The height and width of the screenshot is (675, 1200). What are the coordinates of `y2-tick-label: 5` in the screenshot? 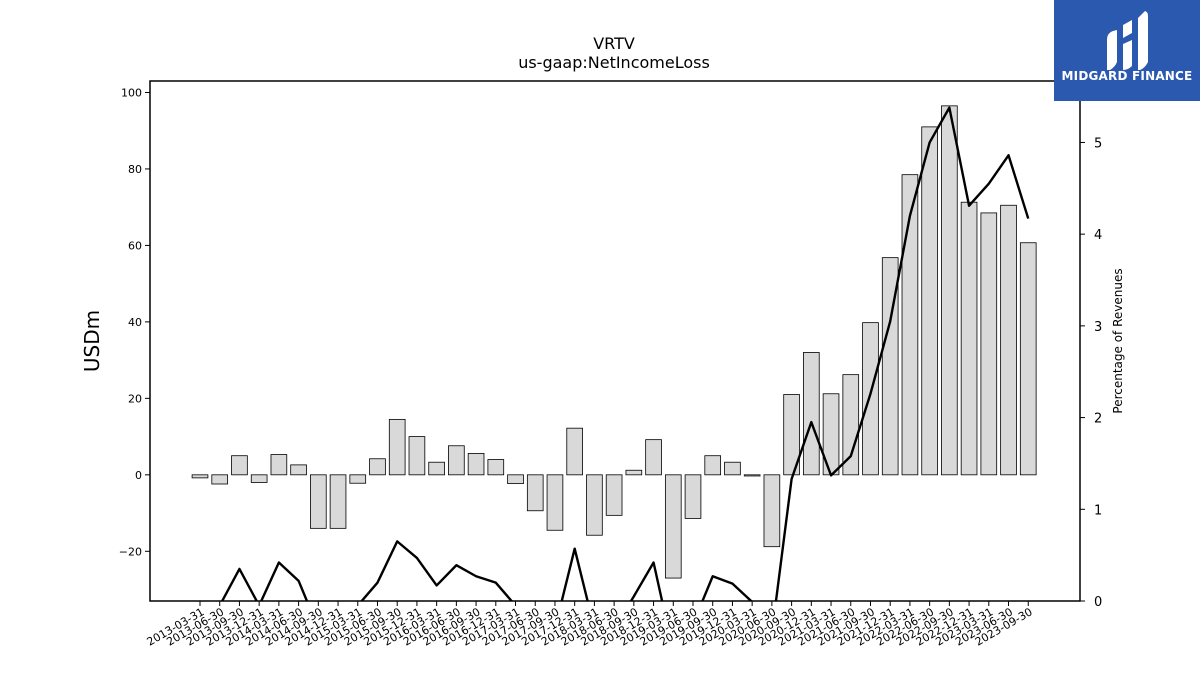 It's located at (1098, 143).